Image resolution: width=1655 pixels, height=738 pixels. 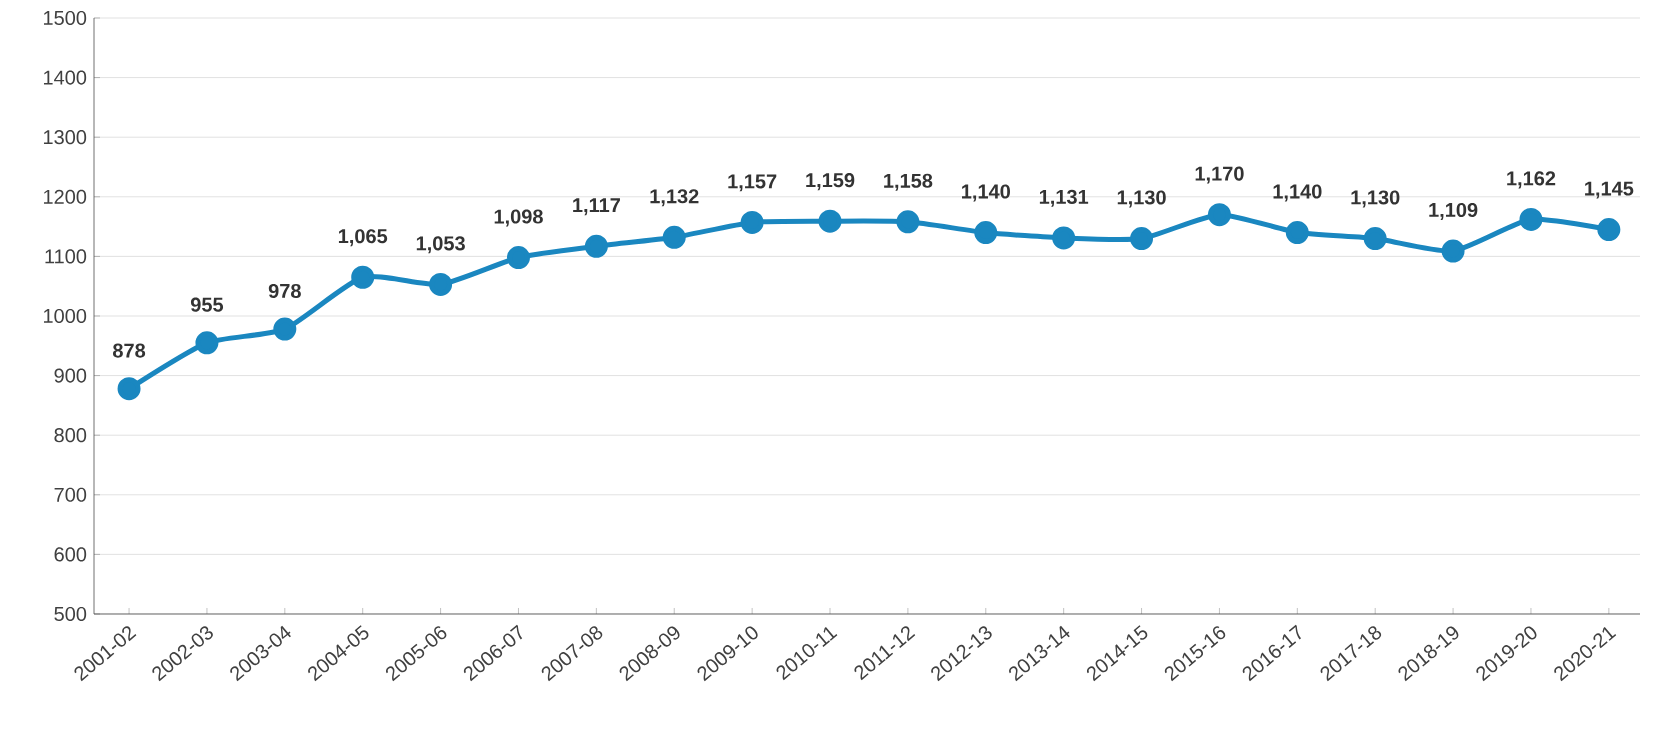 I want to click on data-label: 1,145, so click(x=1609, y=190).